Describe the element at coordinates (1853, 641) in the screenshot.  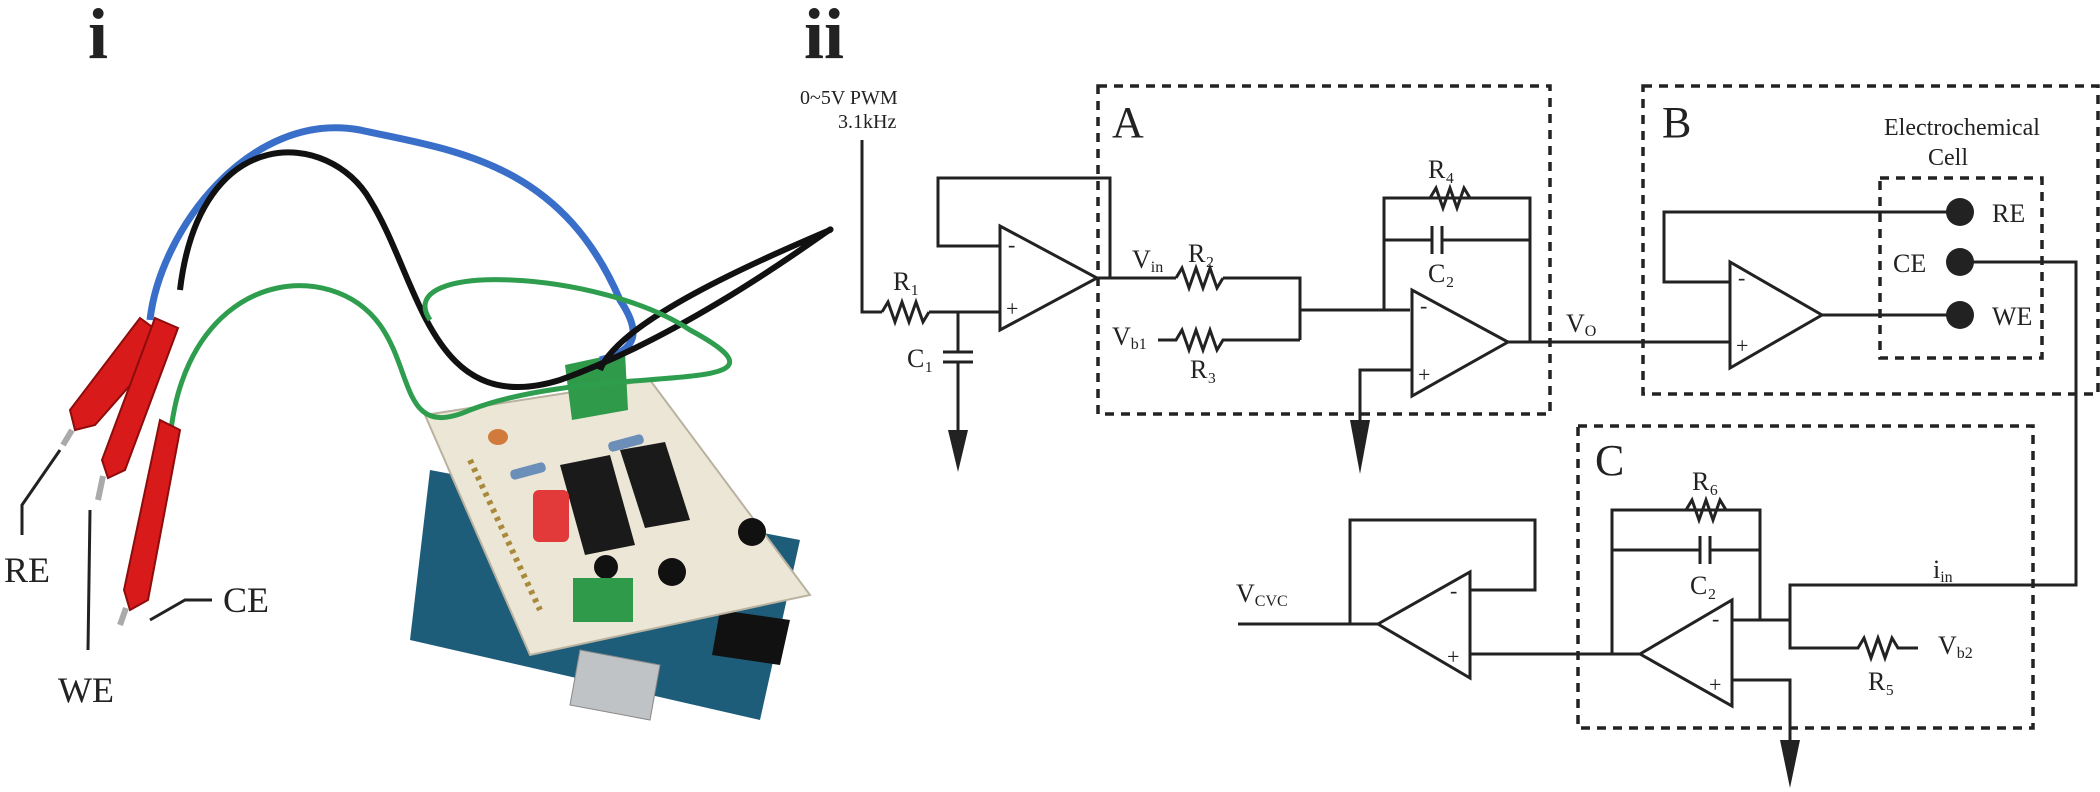
I see `resistor-r5` at that location.